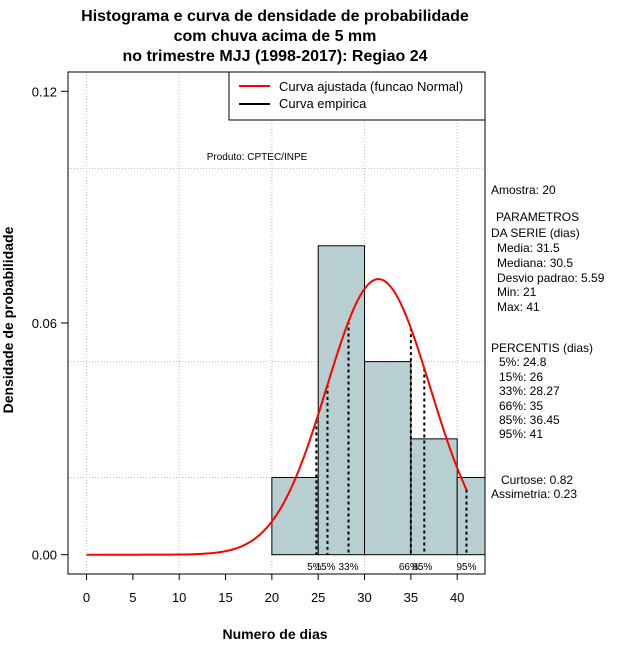  I want to click on legend-box, so click(357, 96).